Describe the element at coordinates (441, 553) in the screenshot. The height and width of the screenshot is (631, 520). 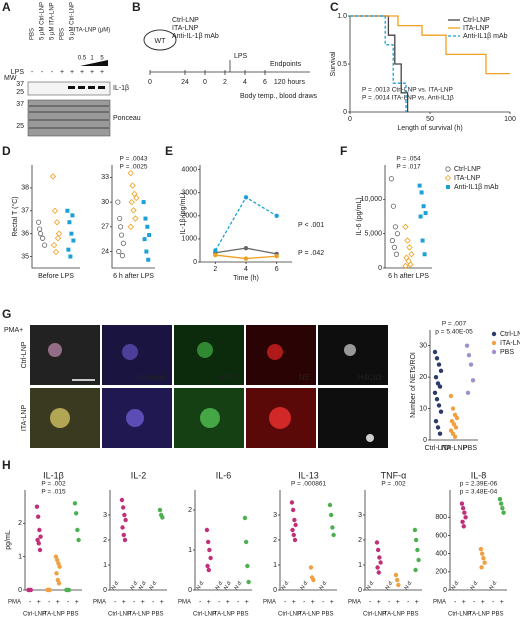
I see `y-tick-label: 400` at that location.